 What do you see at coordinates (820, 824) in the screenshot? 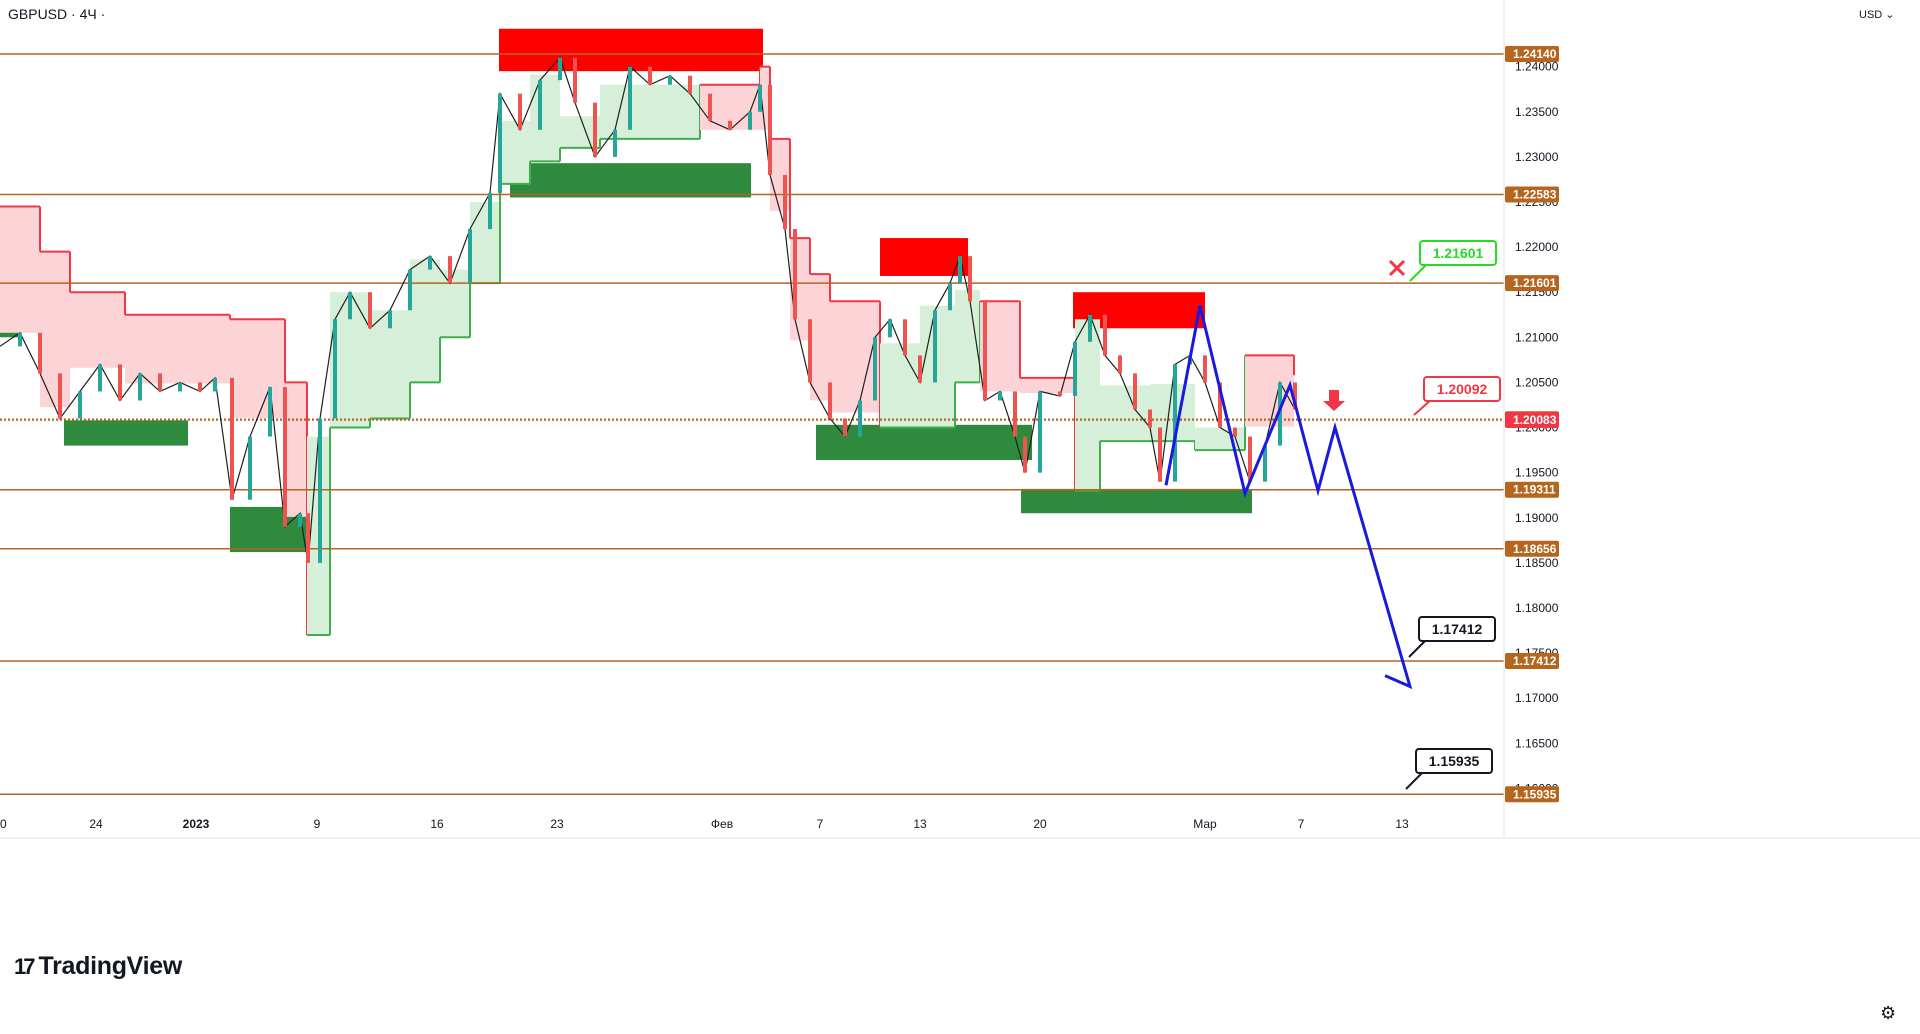
I see `x-tick-label: 7` at bounding box center [820, 824].